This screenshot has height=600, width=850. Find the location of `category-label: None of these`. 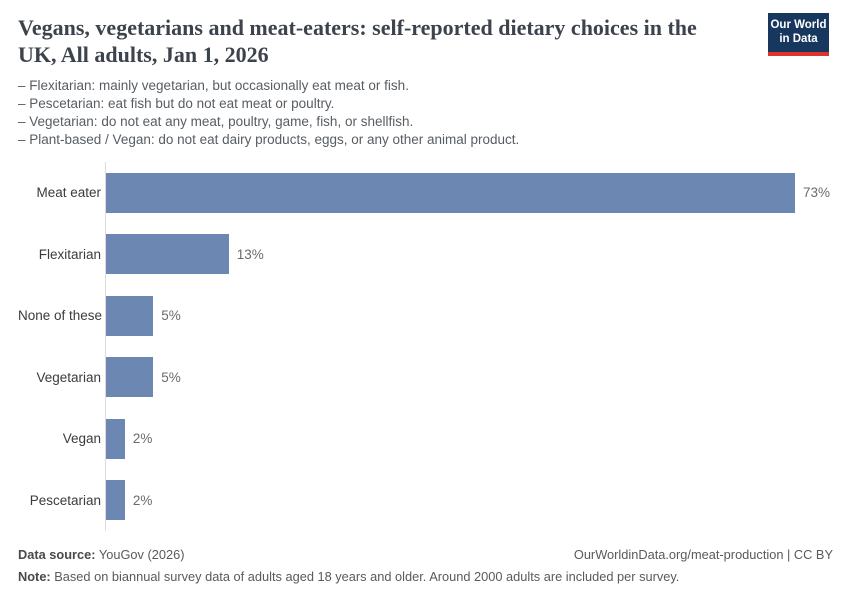

category-label: None of these is located at coordinates (60, 316).